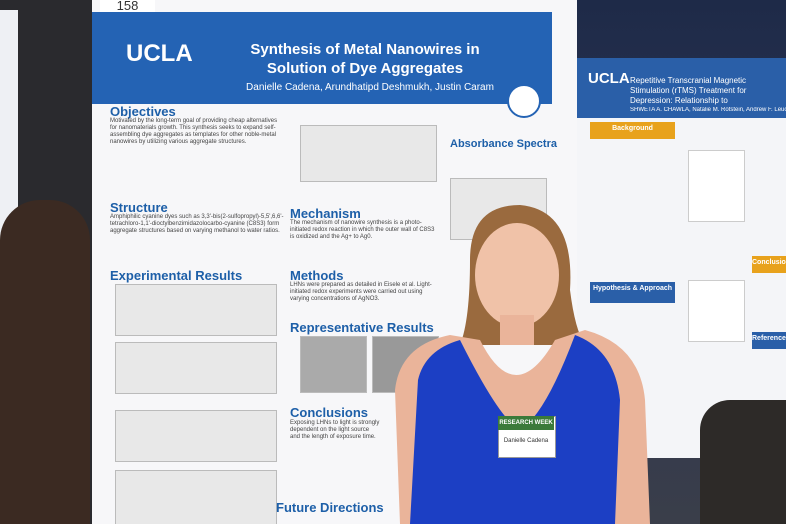 The height and width of the screenshot is (524, 786). Describe the element at coordinates (143, 111) in the screenshot. I see `section-heading: Objectives` at that location.